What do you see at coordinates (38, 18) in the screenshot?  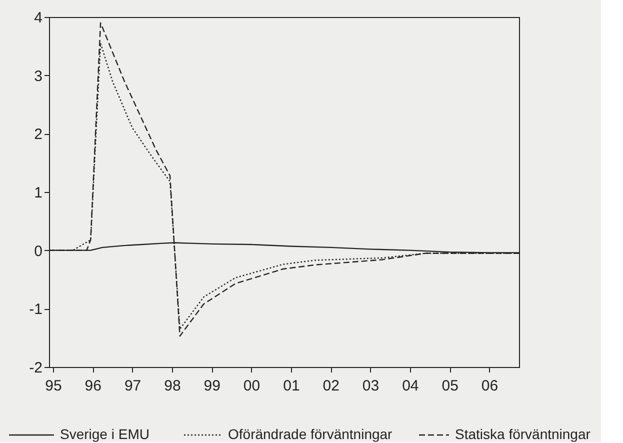 I see `y-tick-label: 4` at bounding box center [38, 18].